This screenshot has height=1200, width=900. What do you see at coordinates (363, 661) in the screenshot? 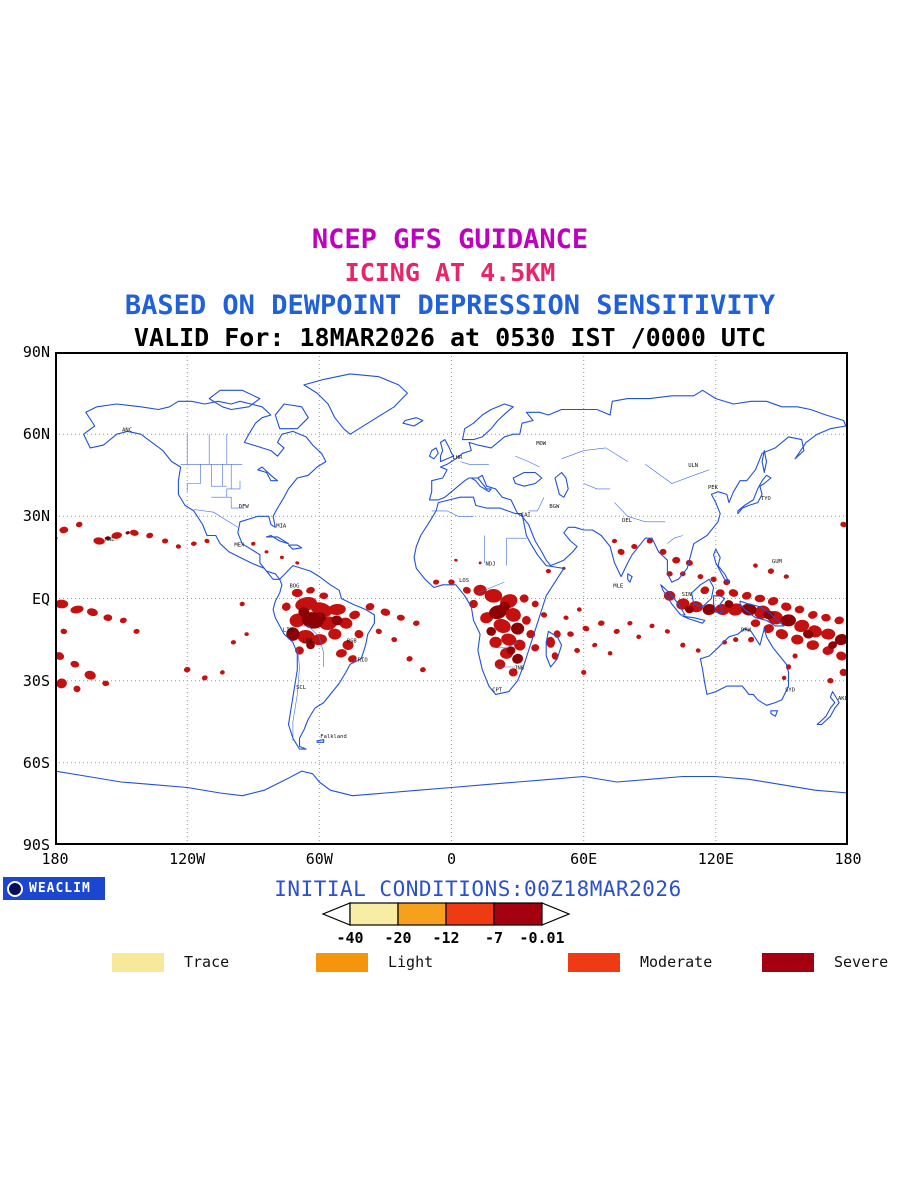
I see `station-label: RIO` at bounding box center [363, 661].